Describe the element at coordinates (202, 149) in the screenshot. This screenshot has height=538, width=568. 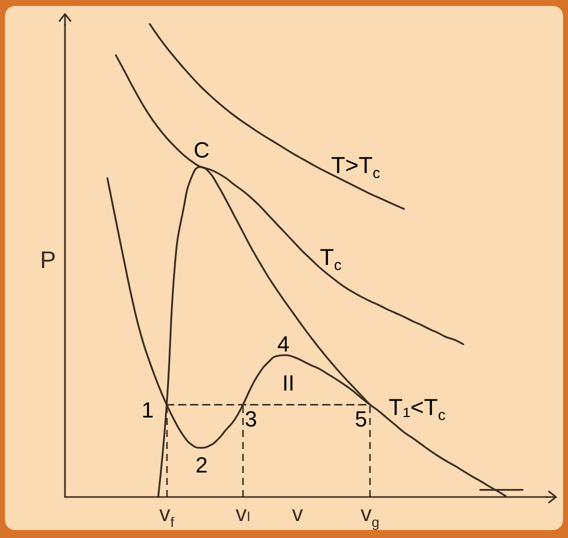
I see `annotation: C` at that location.